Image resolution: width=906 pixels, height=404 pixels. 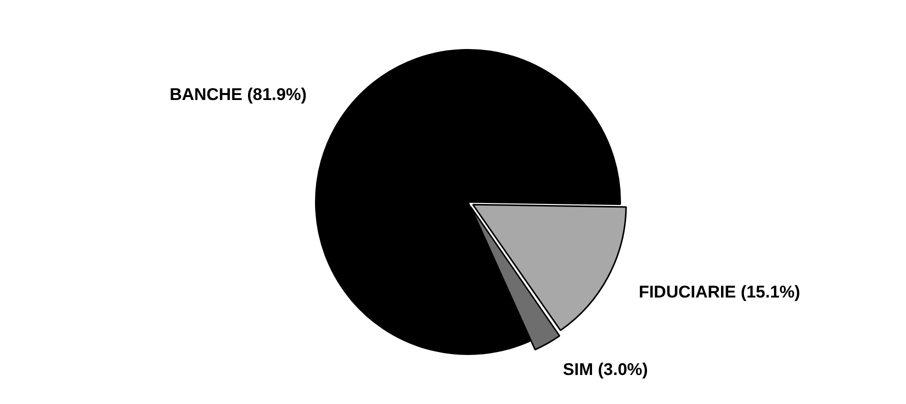 What do you see at coordinates (719, 292) in the screenshot?
I see `slice-label: FIDUCIARIE (15.1%)` at bounding box center [719, 292].